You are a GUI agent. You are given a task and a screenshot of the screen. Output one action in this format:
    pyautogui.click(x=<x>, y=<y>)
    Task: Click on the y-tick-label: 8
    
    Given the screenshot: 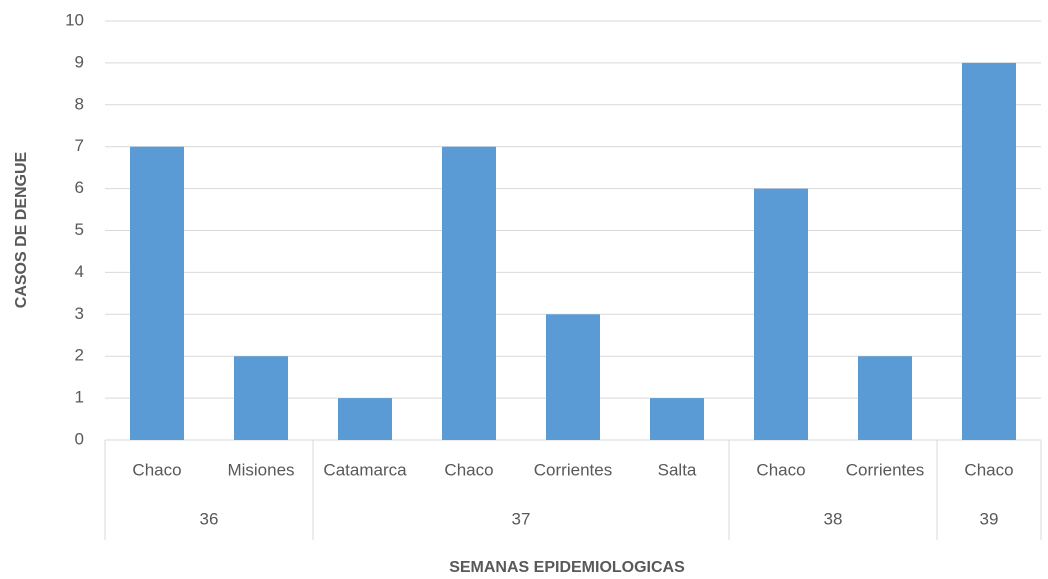 What is the action you would take?
    pyautogui.click(x=79, y=103)
    